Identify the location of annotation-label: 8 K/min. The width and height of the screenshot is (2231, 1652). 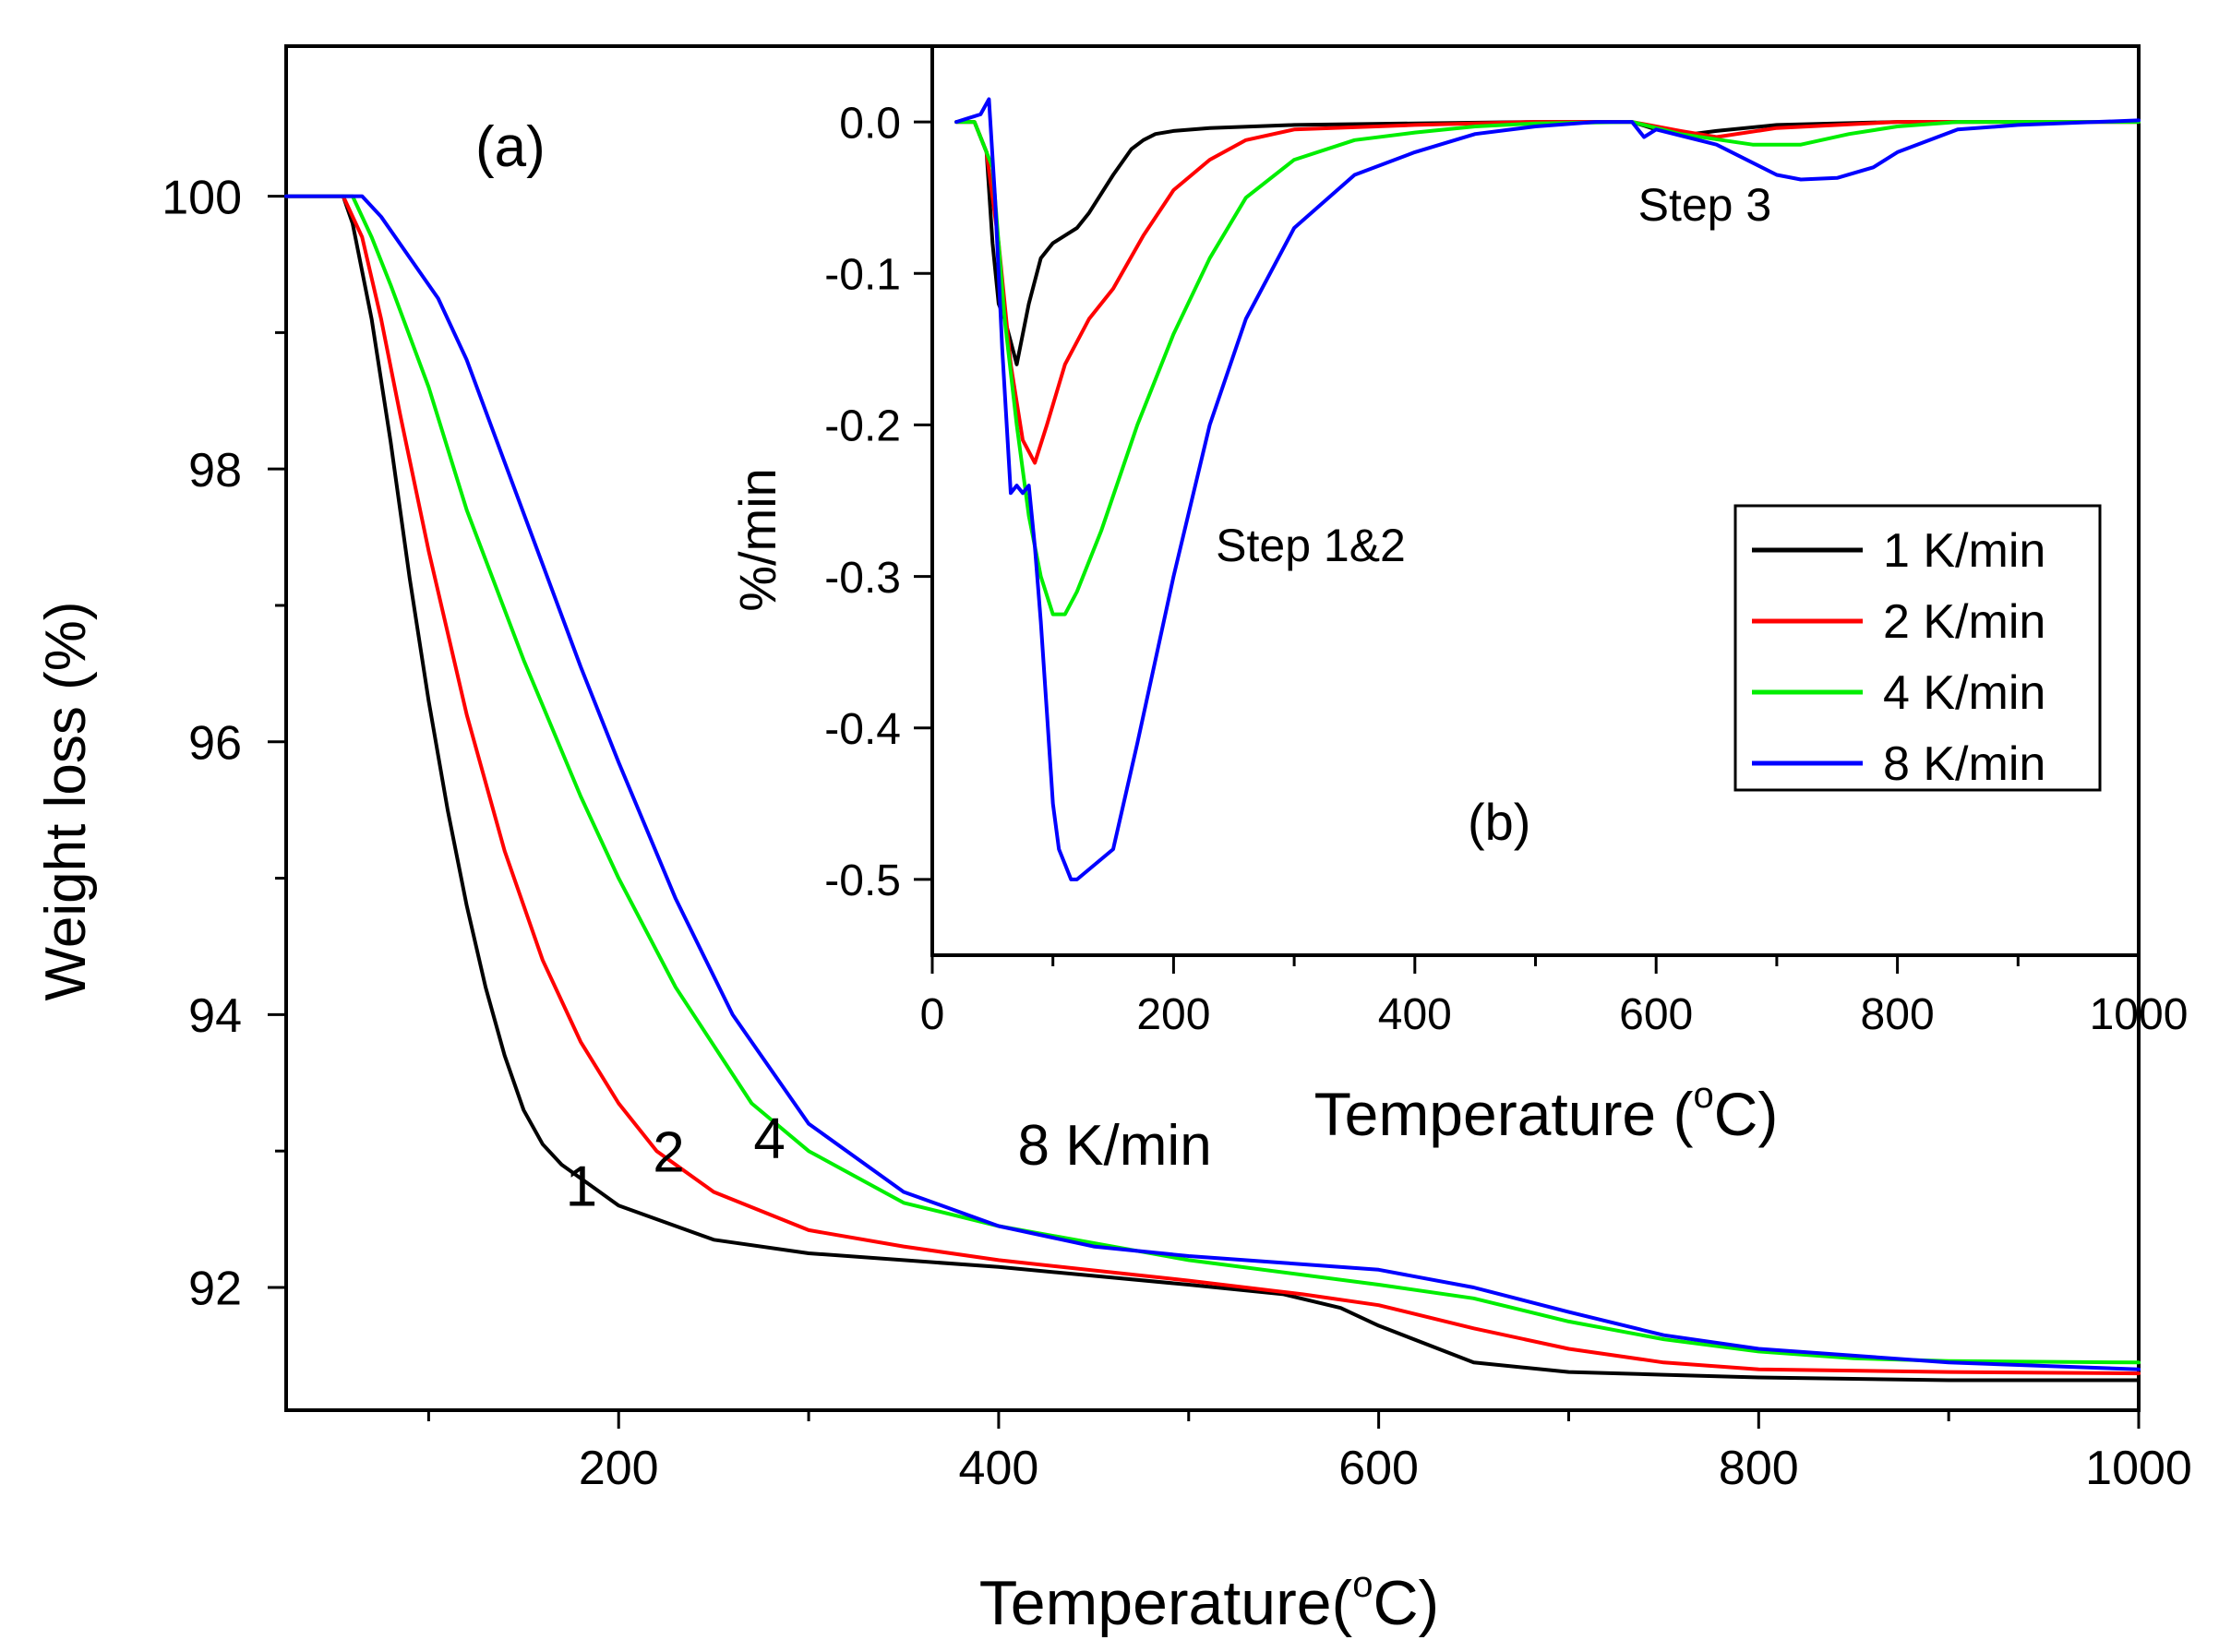
(1115, 1146).